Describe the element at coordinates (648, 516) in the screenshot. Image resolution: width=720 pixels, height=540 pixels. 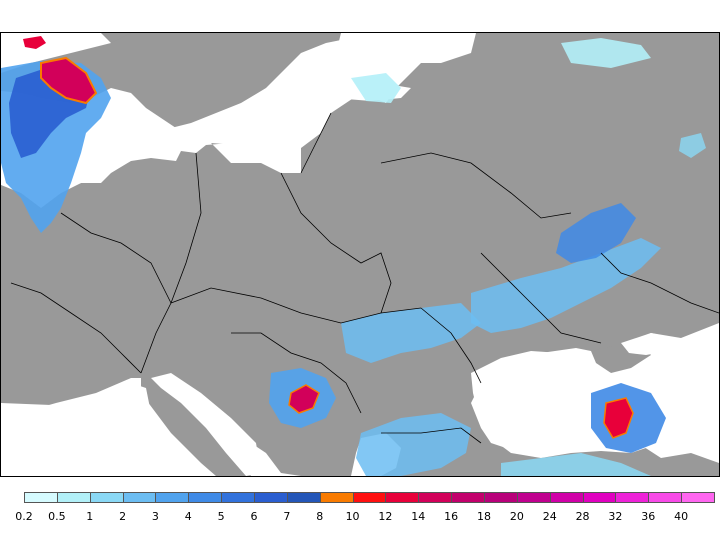
I see `legend-label: 36` at that location.